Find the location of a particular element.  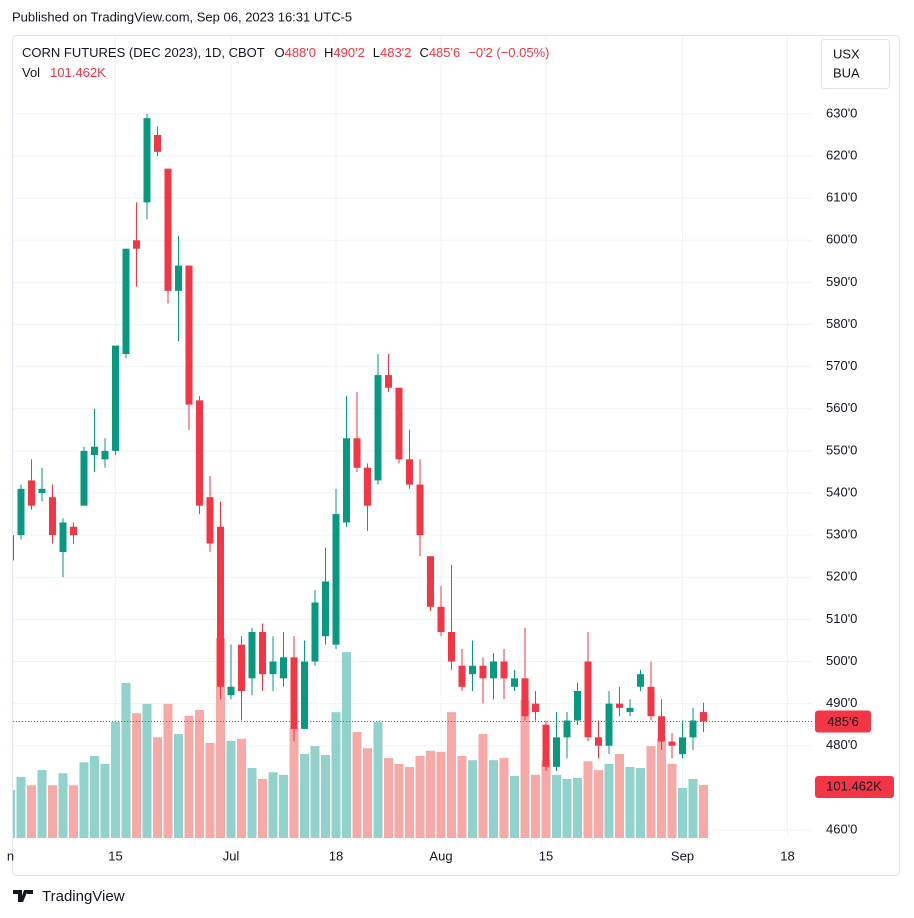

x-tick-label: 15 is located at coordinates (546, 855).